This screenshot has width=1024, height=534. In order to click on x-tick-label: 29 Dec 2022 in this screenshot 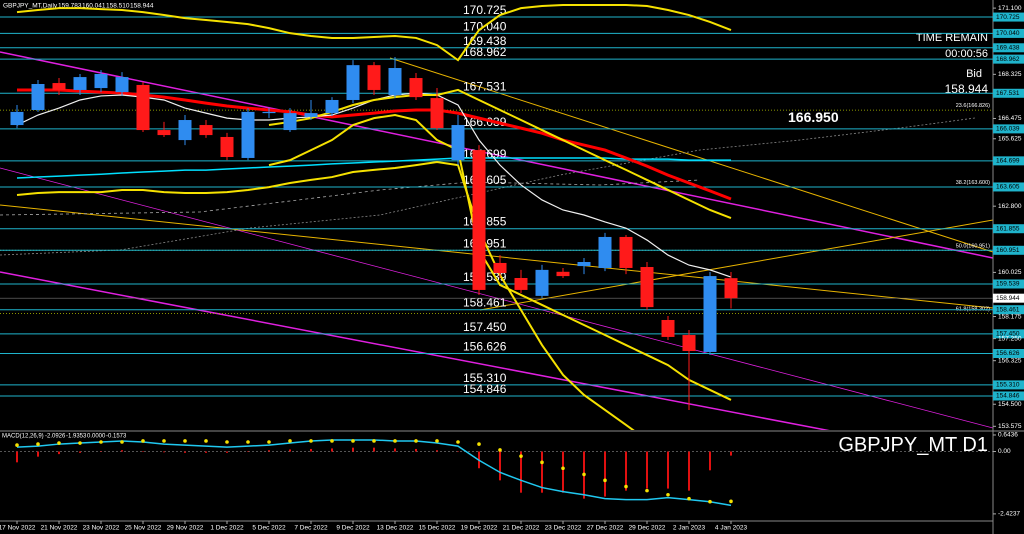, I will do `click(647, 528)`.